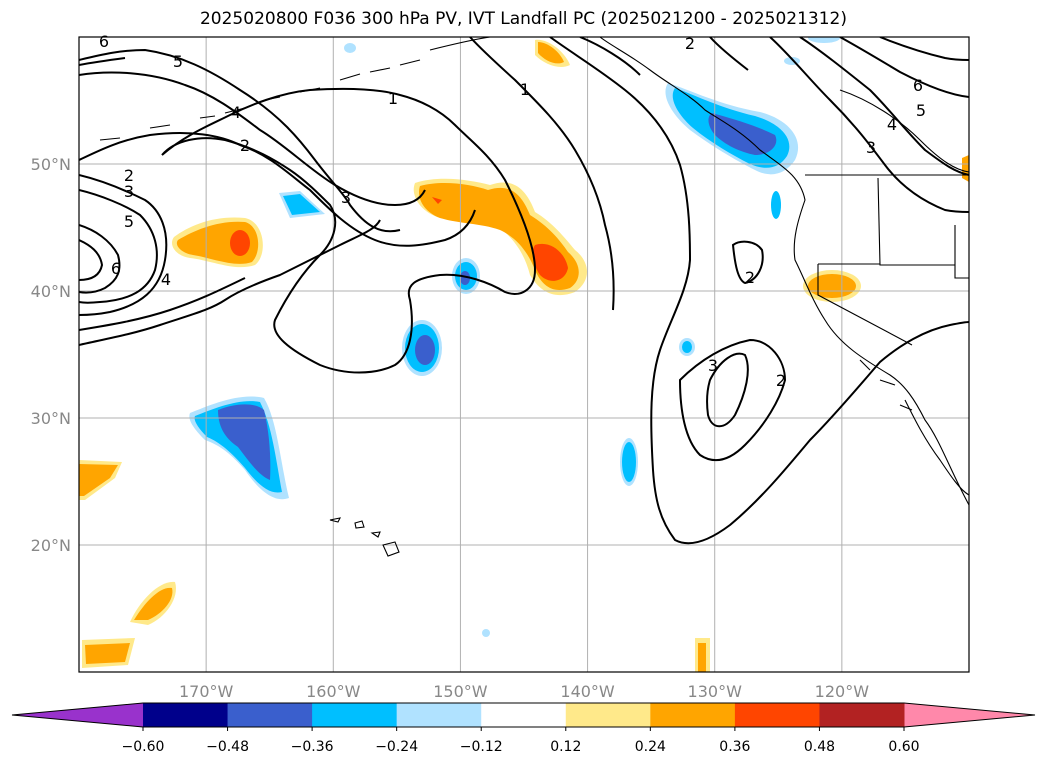 The width and height of the screenshot is (1047, 765). Describe the element at coordinates (51, 164) in the screenshot. I see `latitude-tick-label: 50°N` at that location.